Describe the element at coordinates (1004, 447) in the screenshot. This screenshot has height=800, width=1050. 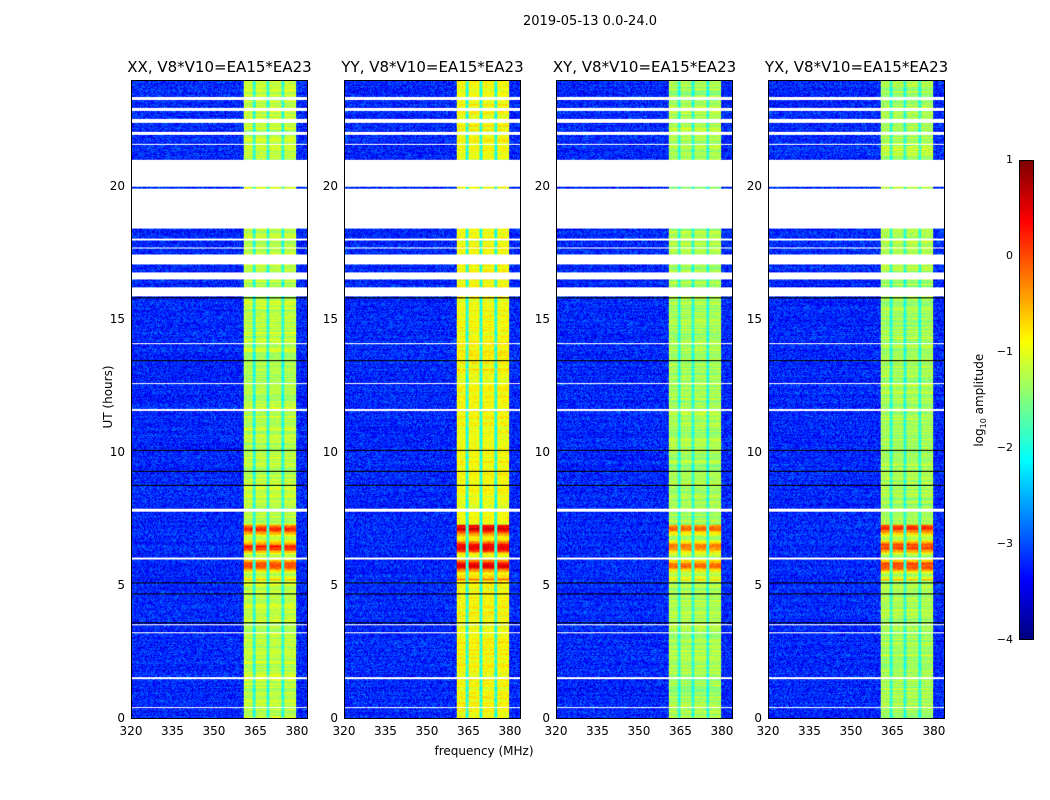
I see `colorbar-tick-label: −2` at that location.